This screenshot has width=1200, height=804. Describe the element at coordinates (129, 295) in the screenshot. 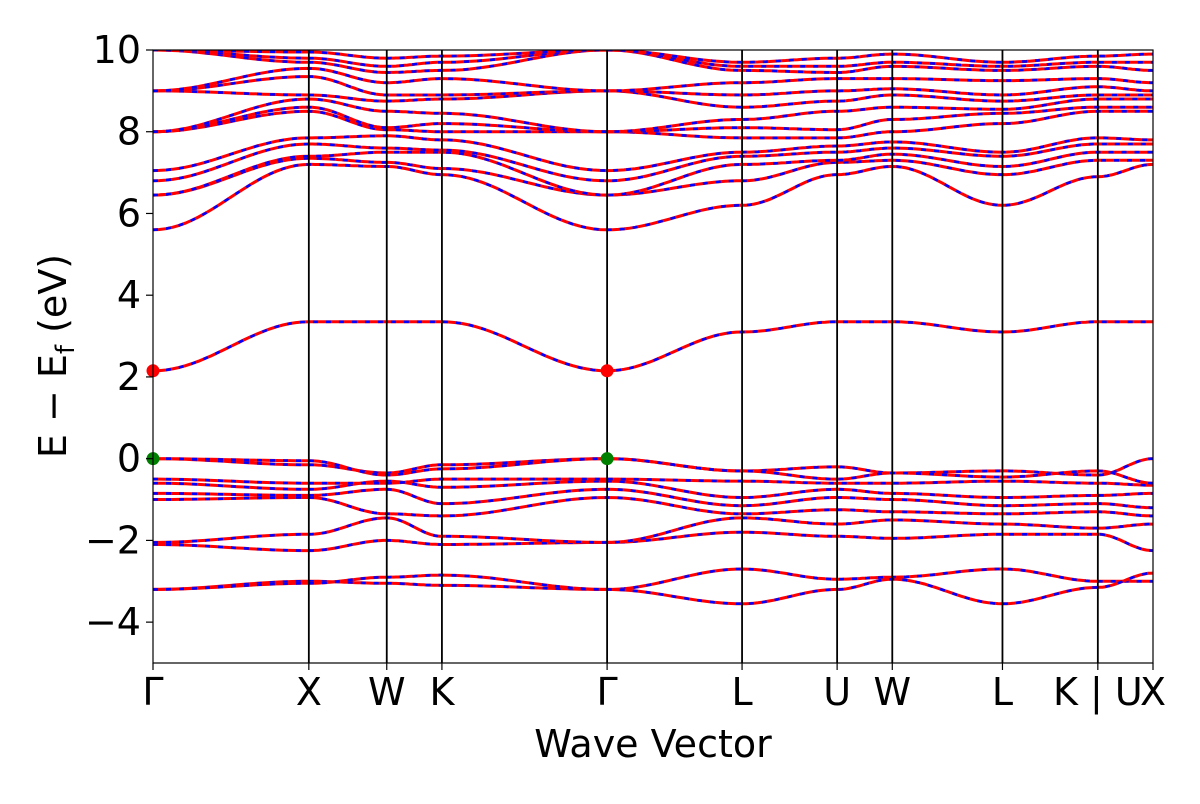

I see `y-tick-label: 4` at that location.